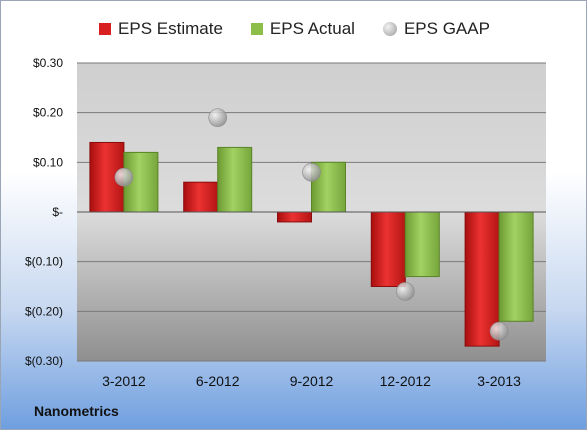 The image size is (587, 430). I want to click on legend-label-actual: EPS Actual, so click(312, 28).